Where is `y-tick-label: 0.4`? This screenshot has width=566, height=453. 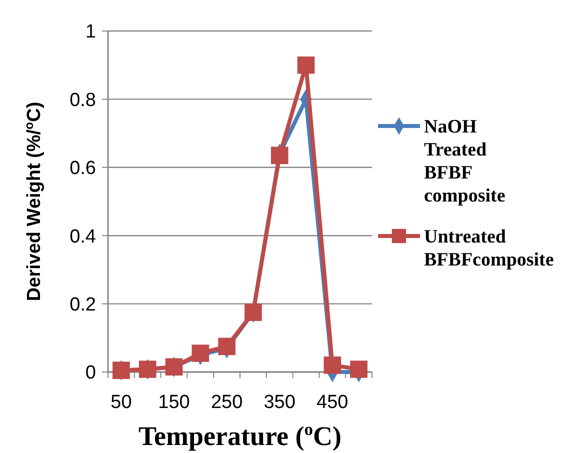
y-tick-label: 0.4 is located at coordinates (83, 237).